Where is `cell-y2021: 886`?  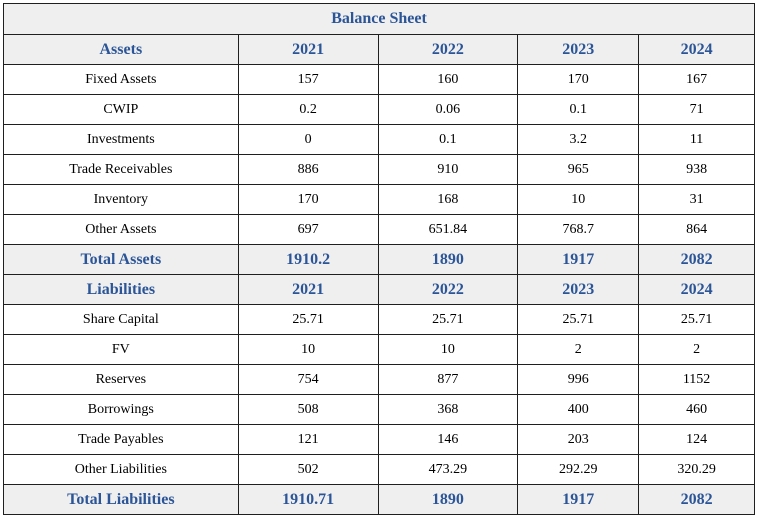
cell-y2021: 886 is located at coordinates (308, 169).